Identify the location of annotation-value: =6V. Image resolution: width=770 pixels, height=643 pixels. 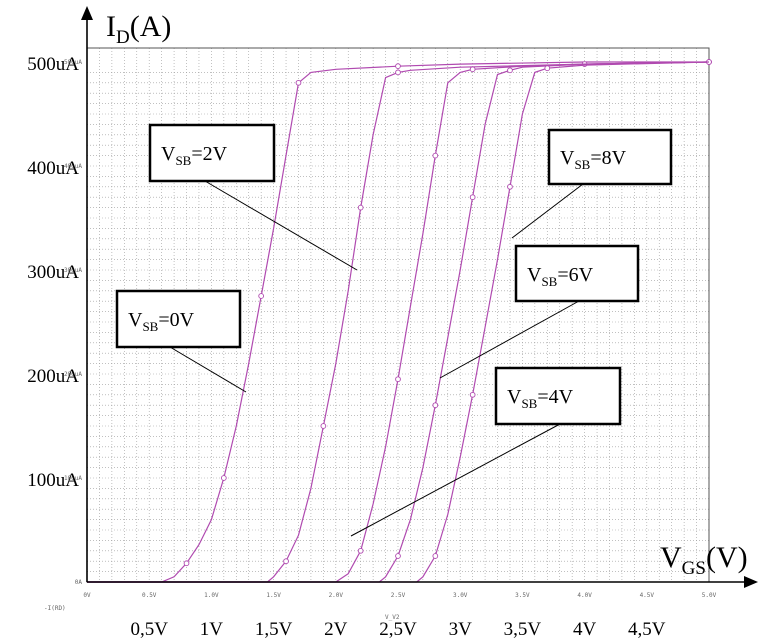
(575, 275).